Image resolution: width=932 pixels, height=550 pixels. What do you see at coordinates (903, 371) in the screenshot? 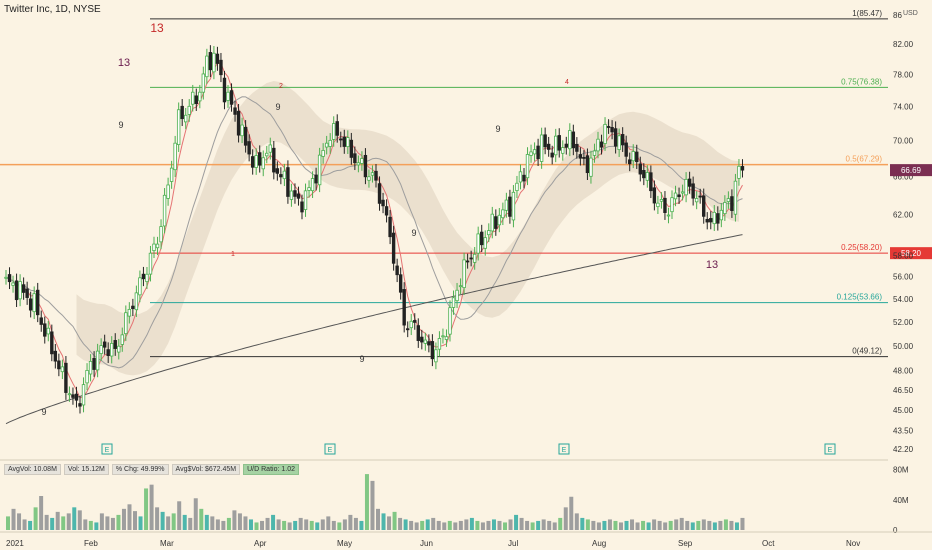
I see `y-tick-label: 48.00` at bounding box center [903, 371].